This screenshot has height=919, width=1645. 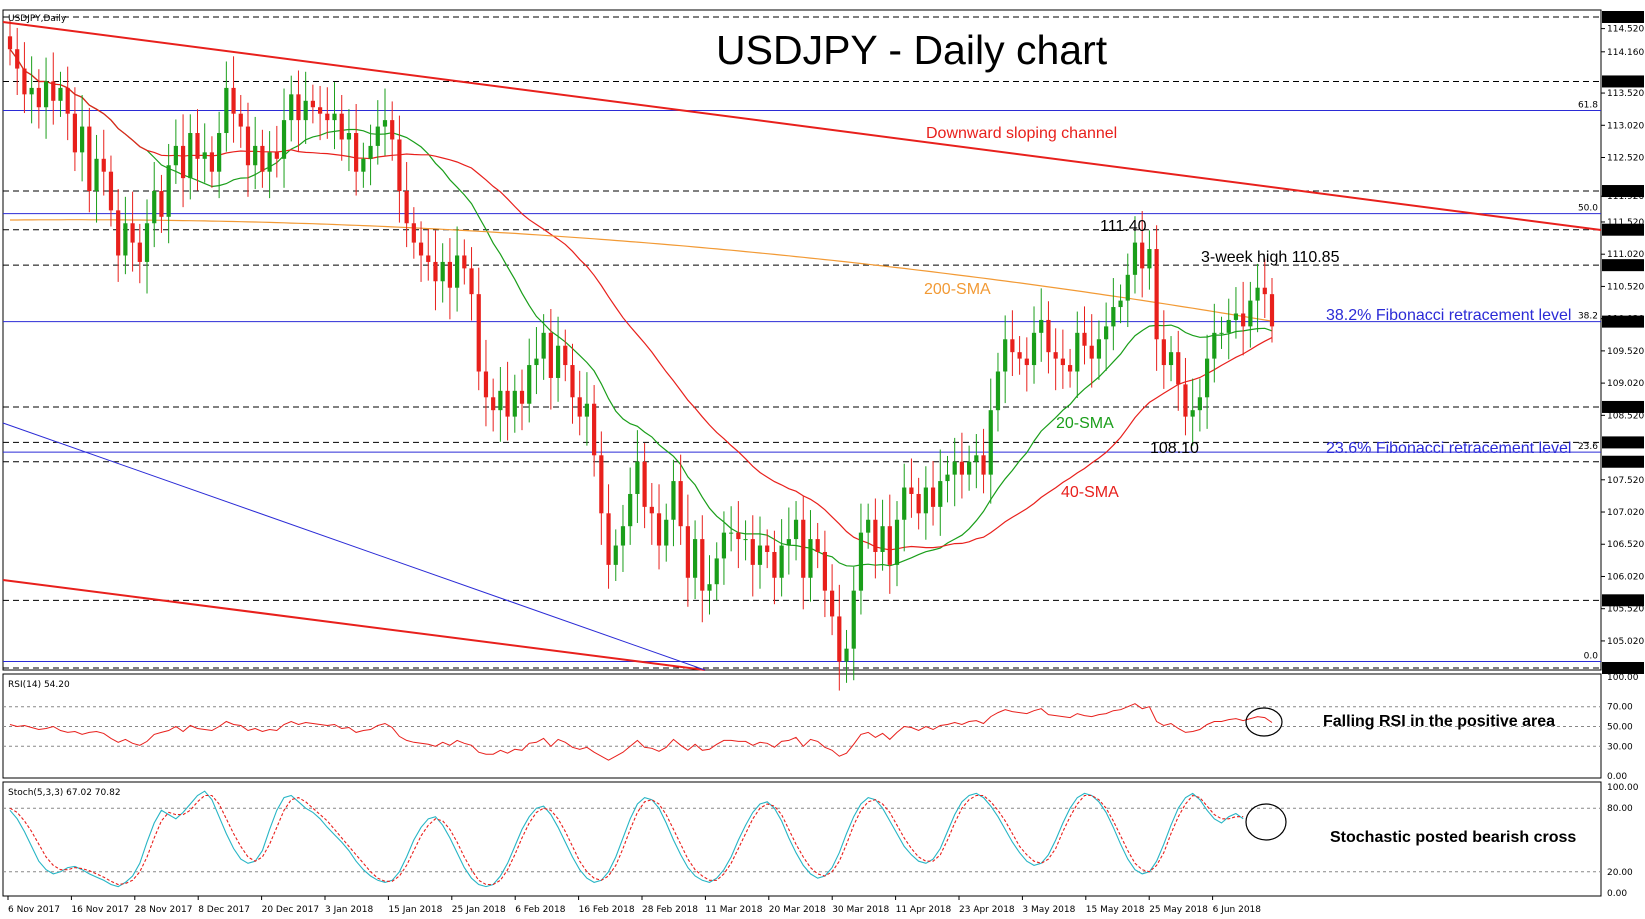 I want to click on price-tick-label-10: 109.520, so click(x=1625, y=352).